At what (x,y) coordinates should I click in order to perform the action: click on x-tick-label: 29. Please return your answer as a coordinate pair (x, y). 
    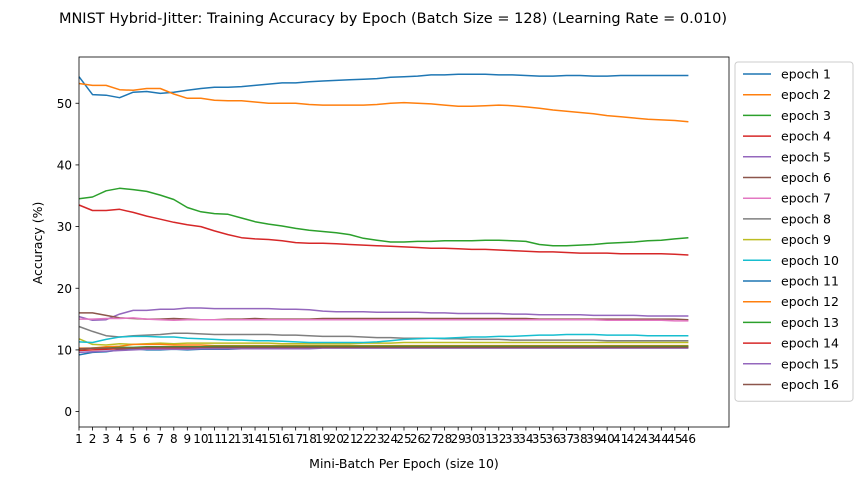
    Looking at the image, I should click on (458, 439).